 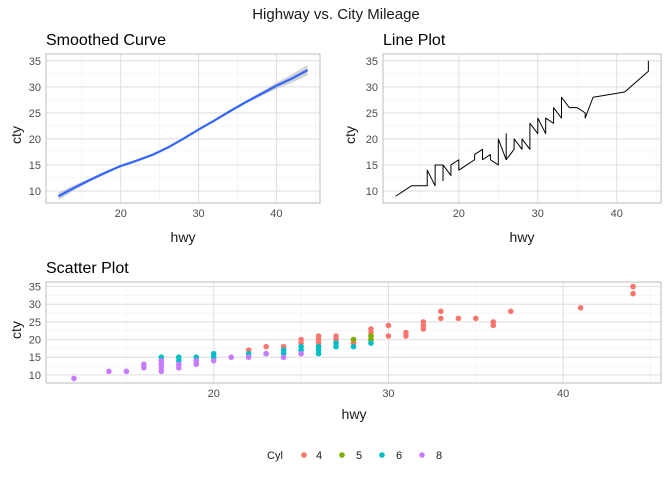 I want to click on line-plot-panel-border, so click(x=522, y=128).